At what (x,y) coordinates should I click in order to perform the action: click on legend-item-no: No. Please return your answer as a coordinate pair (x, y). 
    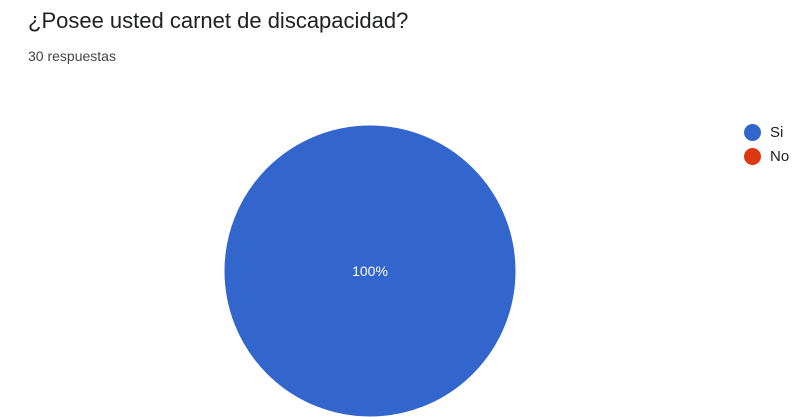
    Looking at the image, I should click on (766, 156).